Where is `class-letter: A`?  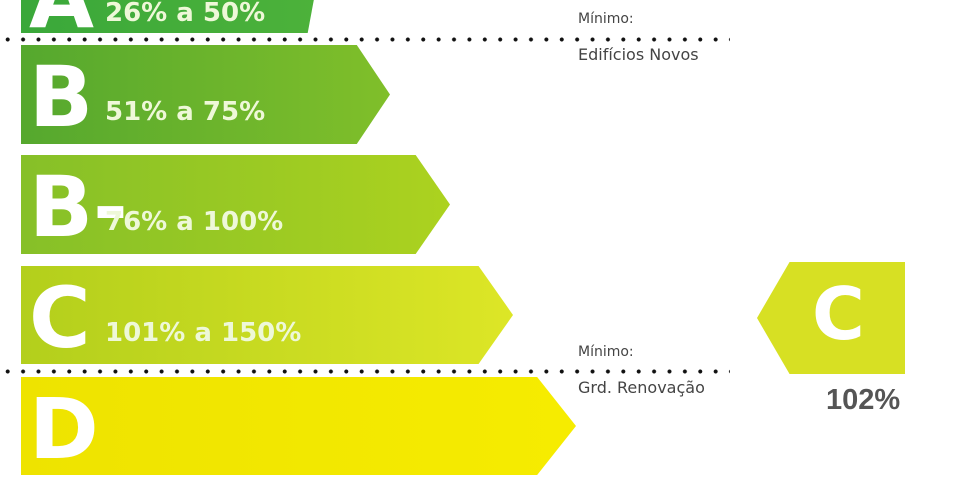 class-letter: A is located at coordinates (61, 16).